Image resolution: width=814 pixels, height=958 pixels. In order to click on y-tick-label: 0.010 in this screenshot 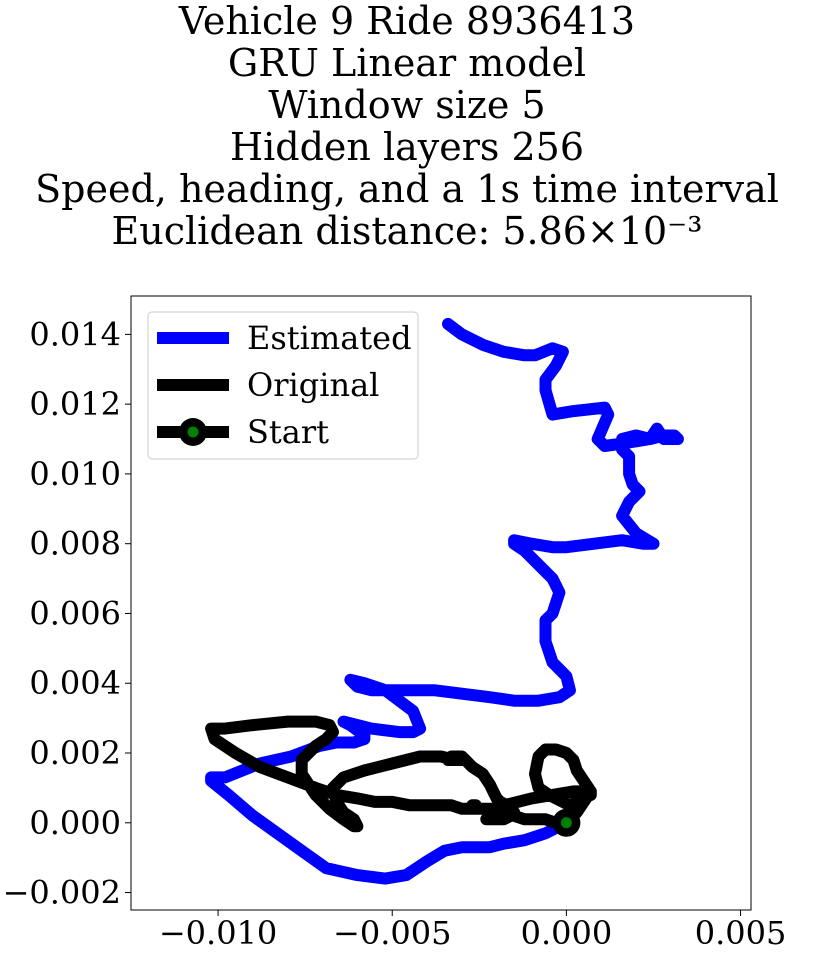, I will do `click(75, 474)`.